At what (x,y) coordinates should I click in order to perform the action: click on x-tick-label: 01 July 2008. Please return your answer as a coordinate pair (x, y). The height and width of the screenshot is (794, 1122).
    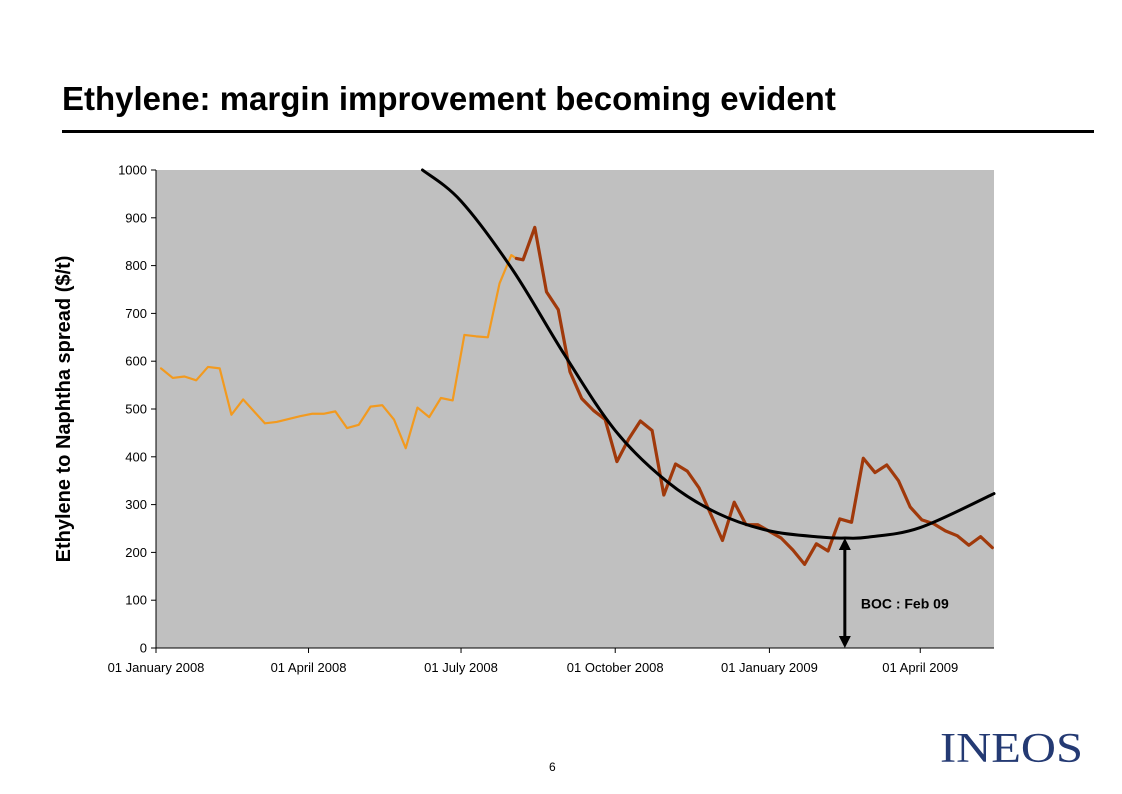
    Looking at the image, I should click on (461, 667).